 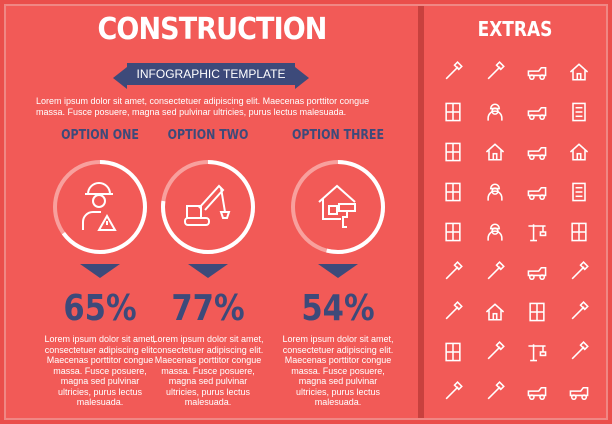 I want to click on paint-brush-icon, so click(x=454, y=390).